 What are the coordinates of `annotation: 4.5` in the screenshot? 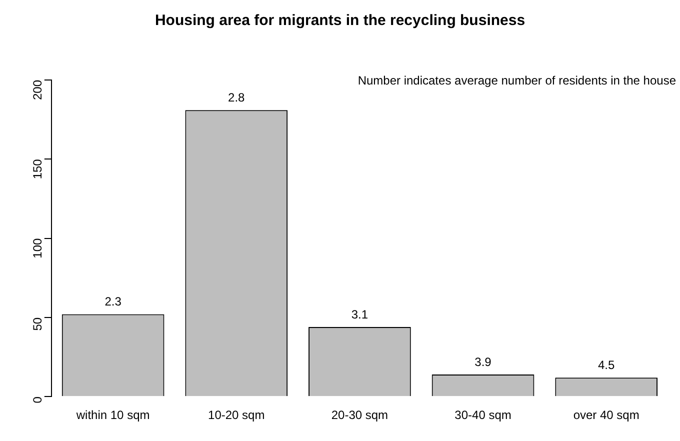 It's located at (607, 365).